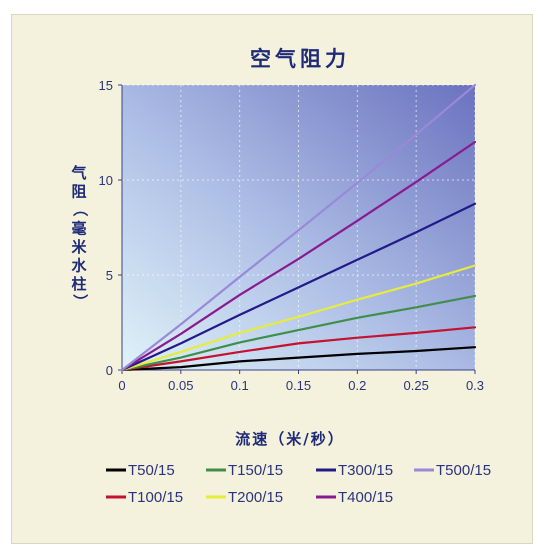 The image size is (544, 552). I want to click on x-tick-label: 0.15, so click(298, 385).